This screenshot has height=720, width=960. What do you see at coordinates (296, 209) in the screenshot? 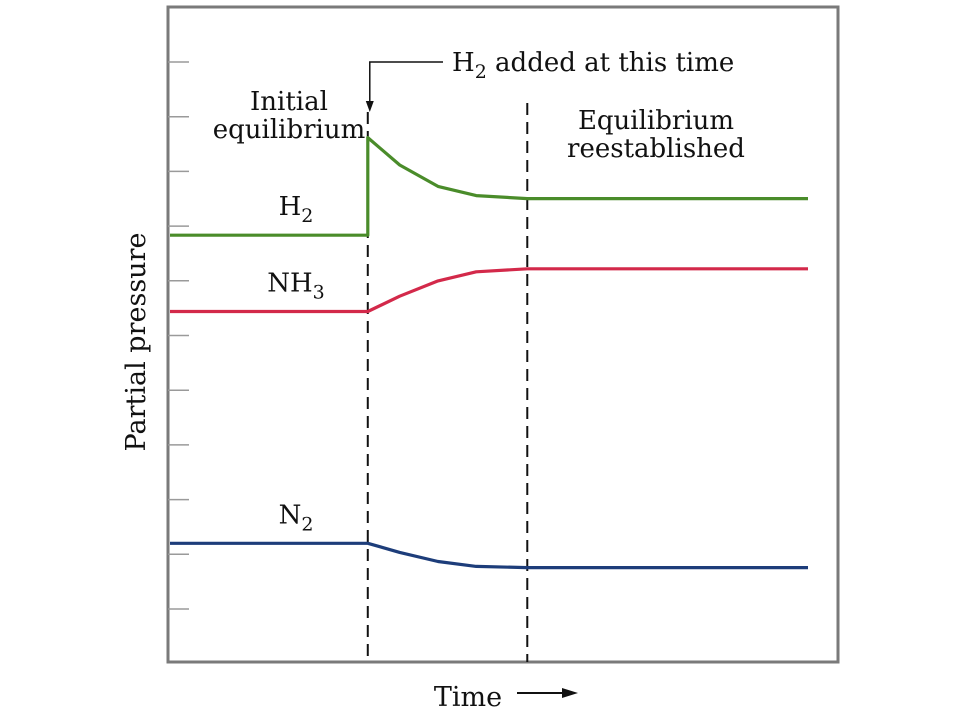
I see `series-label-h2: H2` at bounding box center [296, 209].